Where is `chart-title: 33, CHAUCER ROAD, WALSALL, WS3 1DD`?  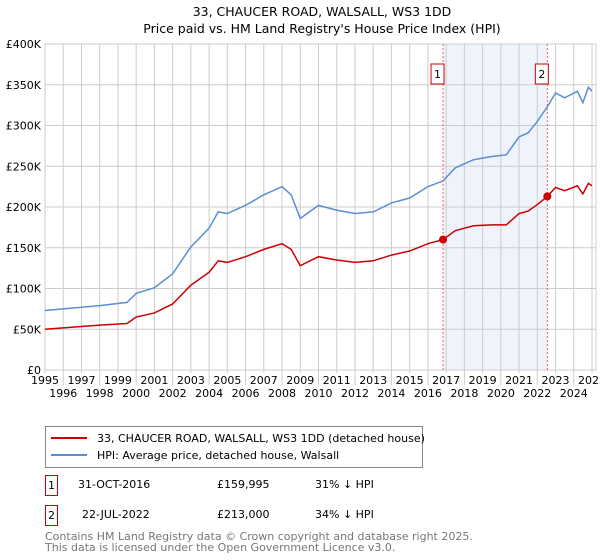
chart-title: 33, CHAUCER ROAD, WALSALL, WS3 1DD is located at coordinates (322, 11).